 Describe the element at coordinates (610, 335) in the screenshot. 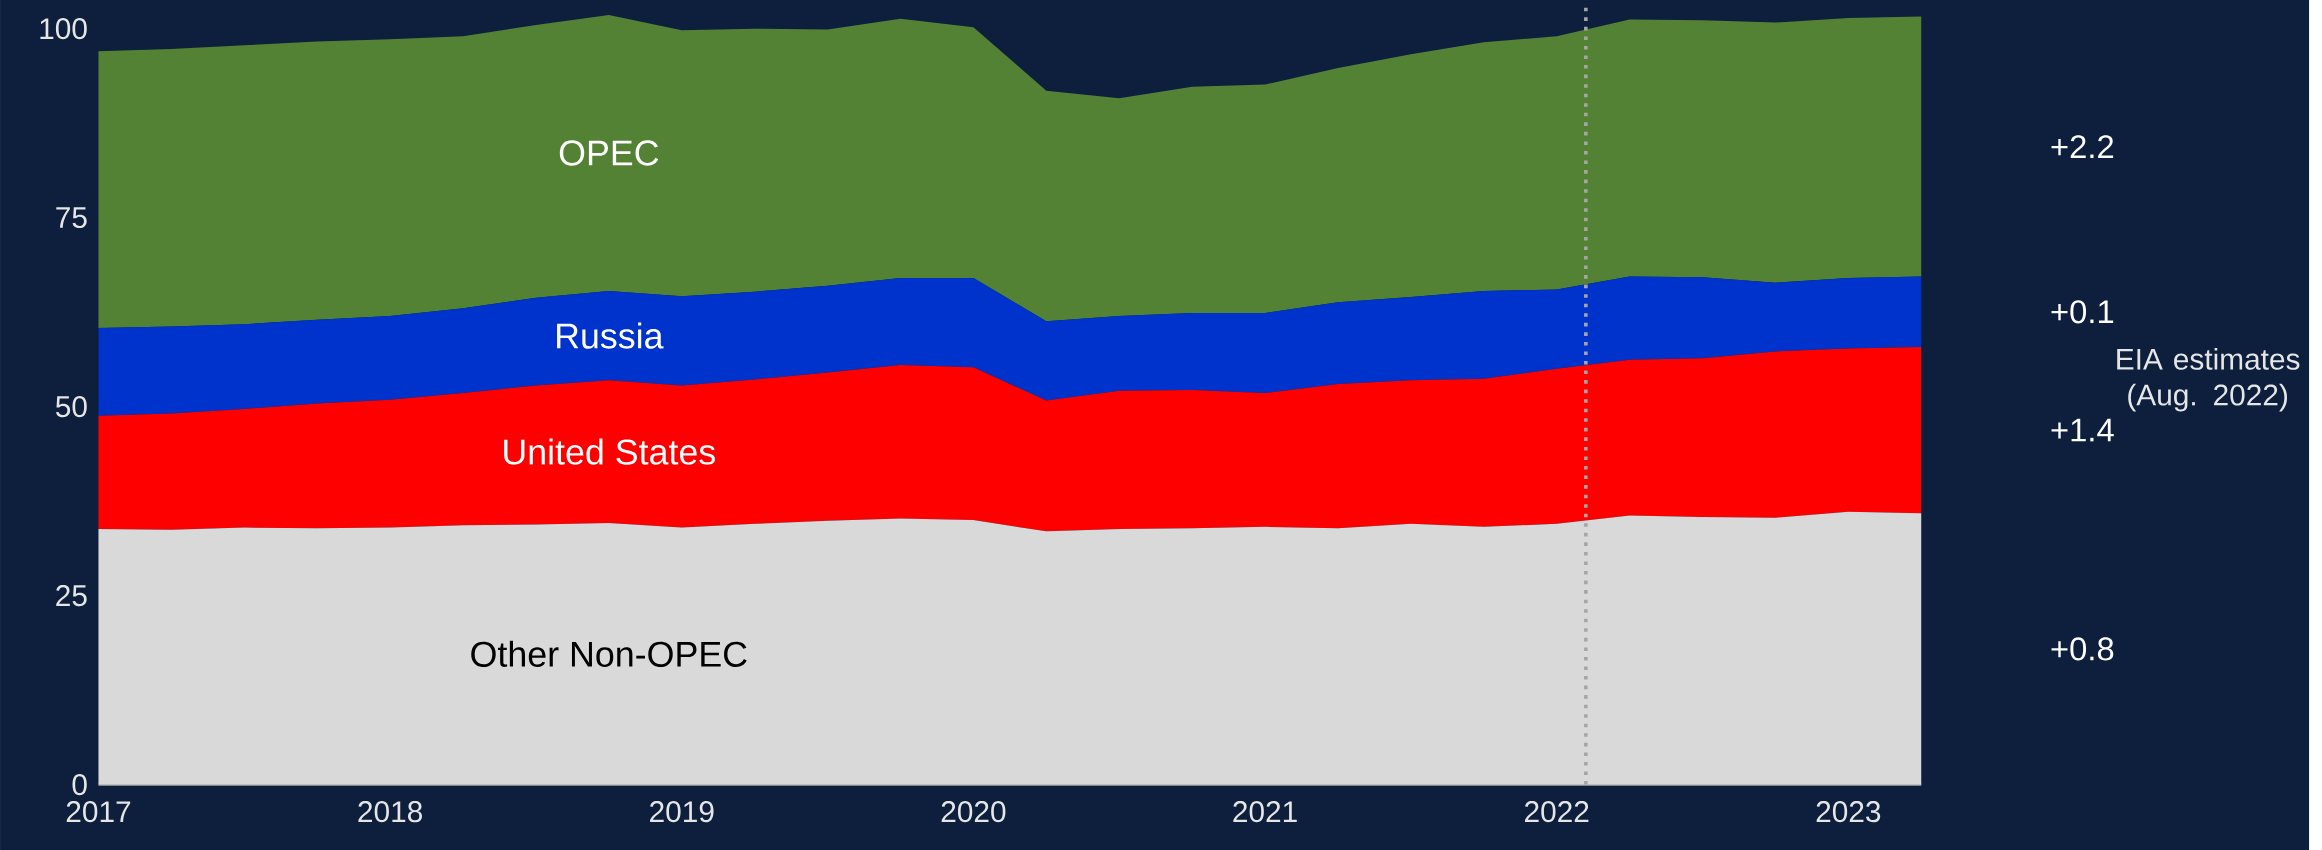

I see `series-label: Russia` at that location.